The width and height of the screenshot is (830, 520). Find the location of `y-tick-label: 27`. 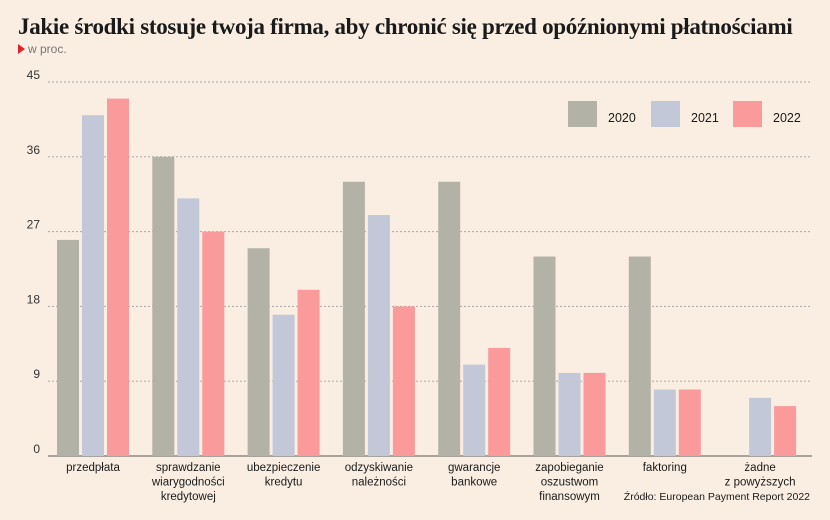

y-tick-label: 27 is located at coordinates (34, 225).